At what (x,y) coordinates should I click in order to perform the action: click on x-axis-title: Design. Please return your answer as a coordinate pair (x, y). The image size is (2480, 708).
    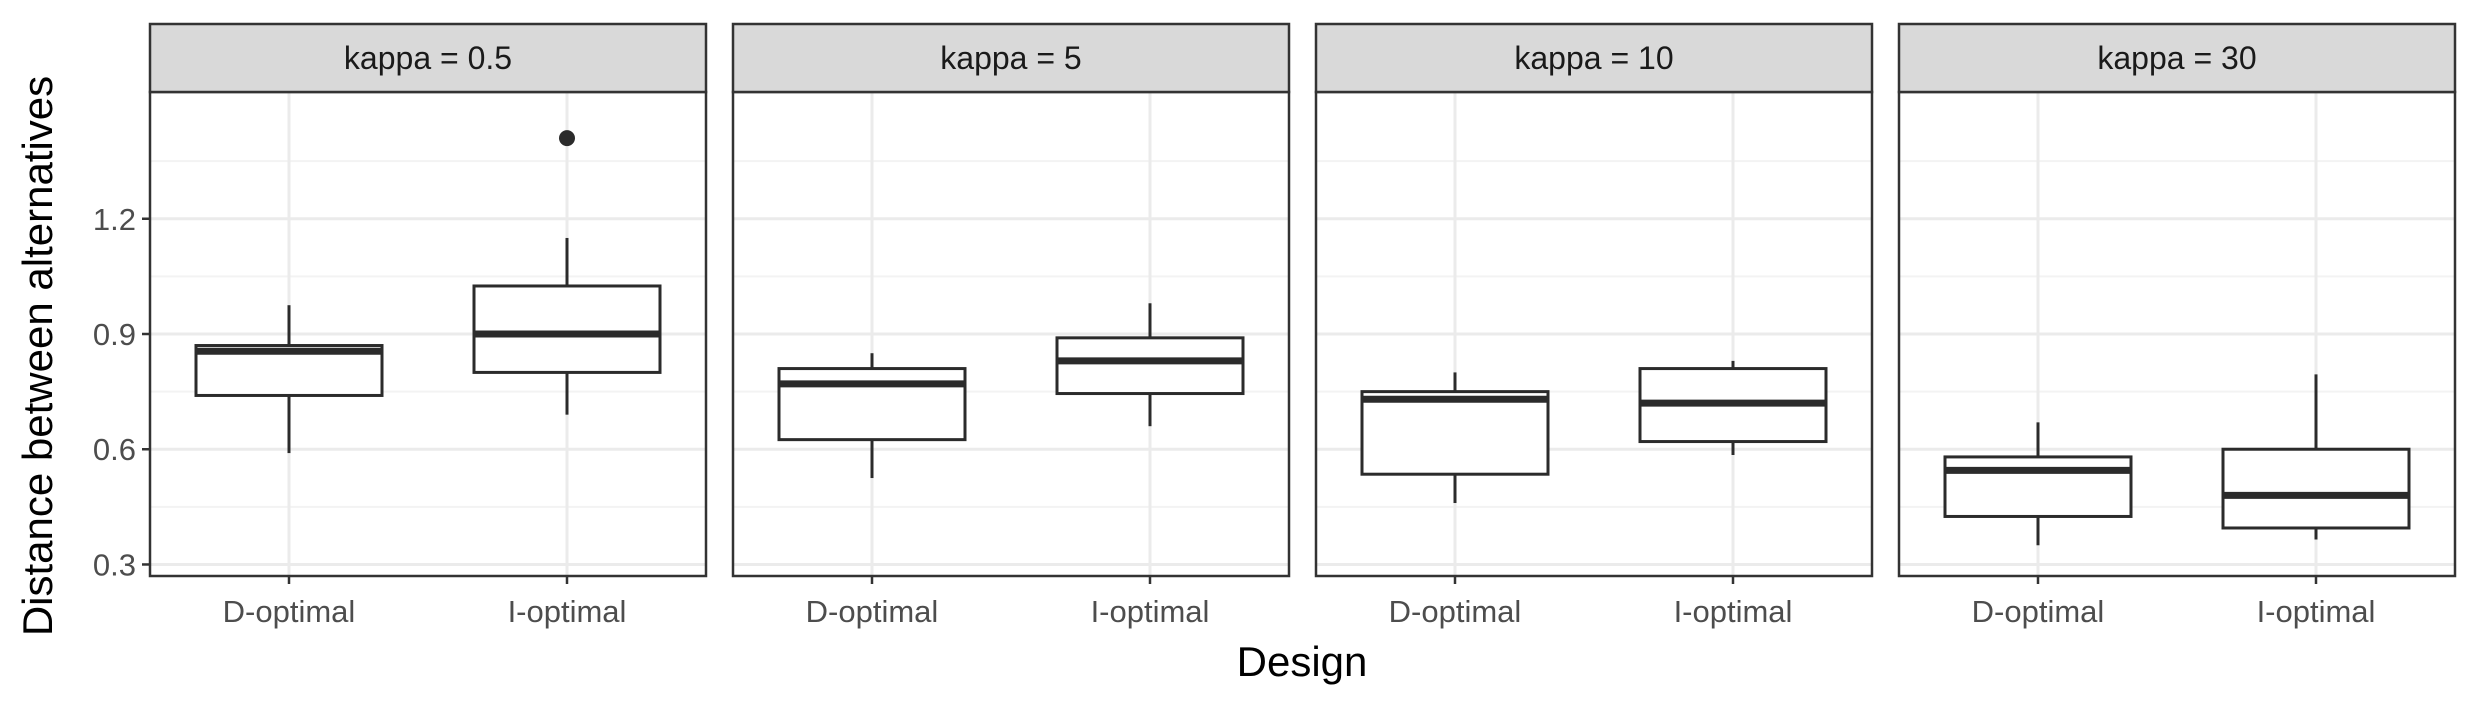
    Looking at the image, I should click on (1302, 661).